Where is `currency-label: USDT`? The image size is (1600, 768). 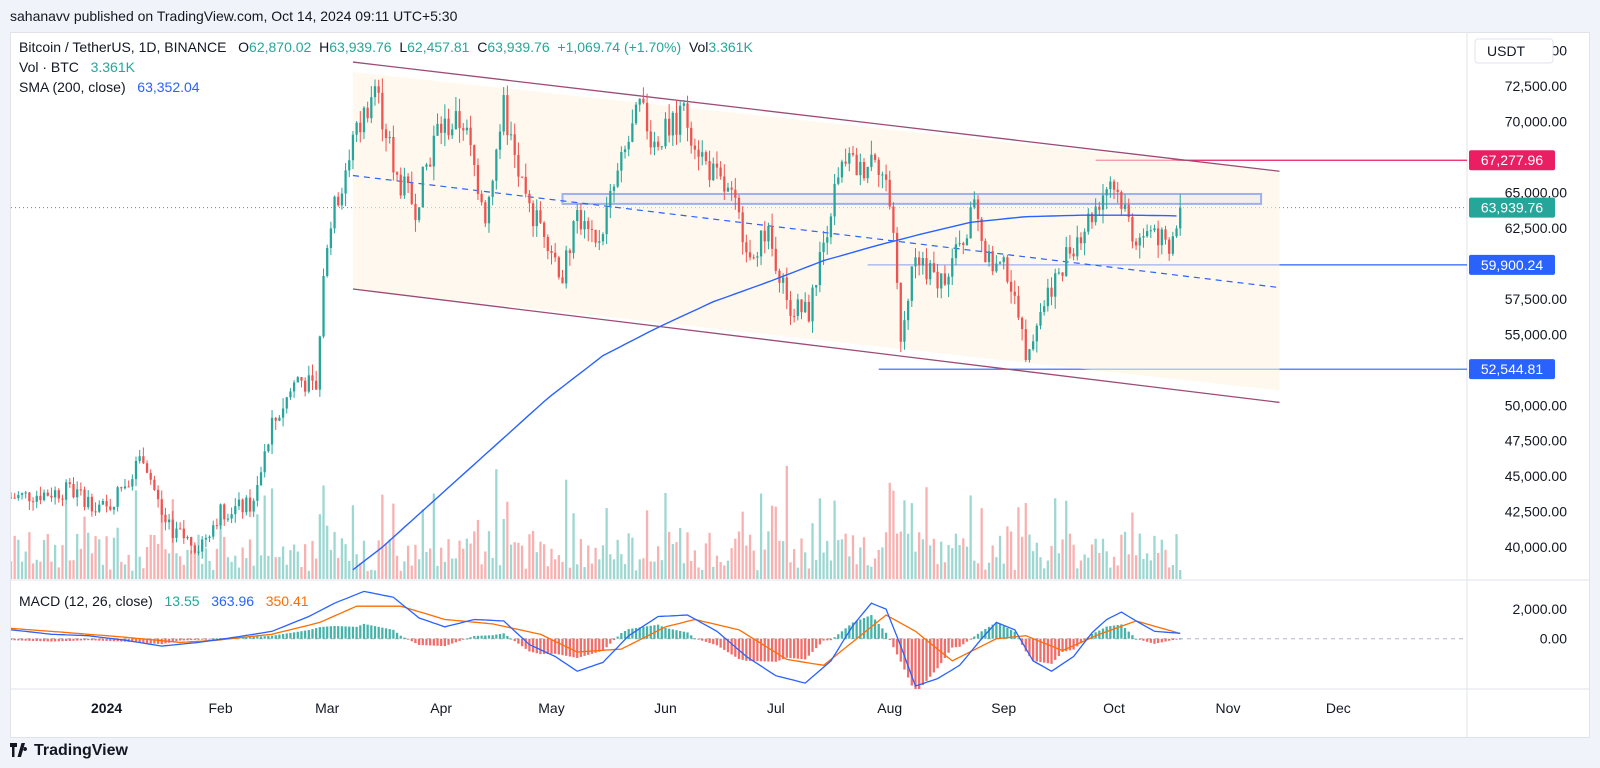 currency-label: USDT is located at coordinates (1506, 51).